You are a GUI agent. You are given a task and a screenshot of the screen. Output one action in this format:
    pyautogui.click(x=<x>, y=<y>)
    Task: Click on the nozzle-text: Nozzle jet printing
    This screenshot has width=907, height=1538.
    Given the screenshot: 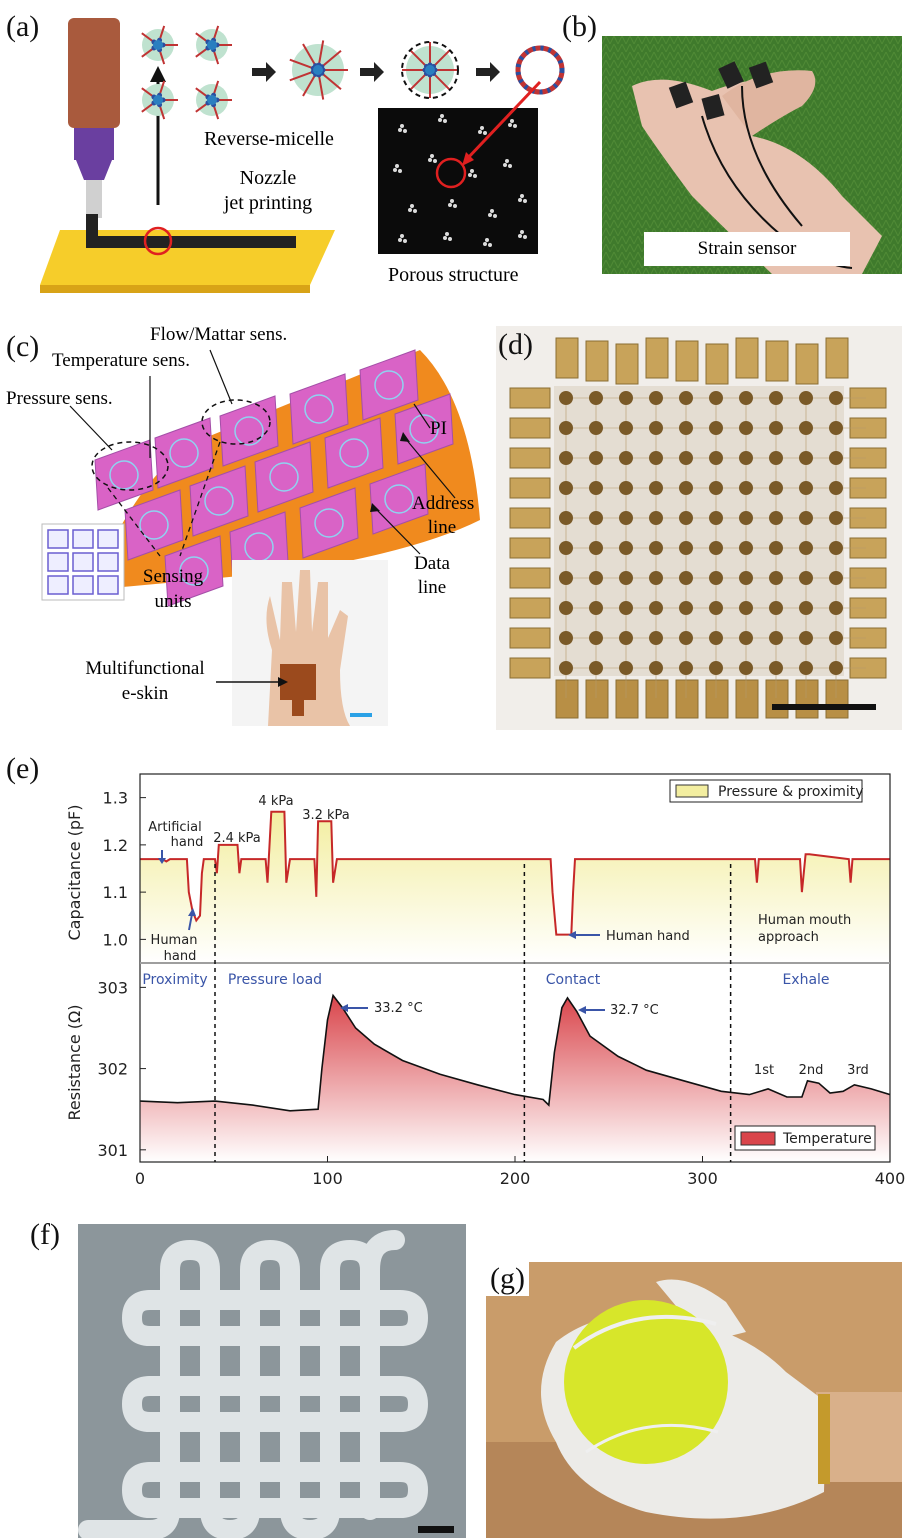 What is the action you would take?
    pyautogui.click(x=268, y=191)
    